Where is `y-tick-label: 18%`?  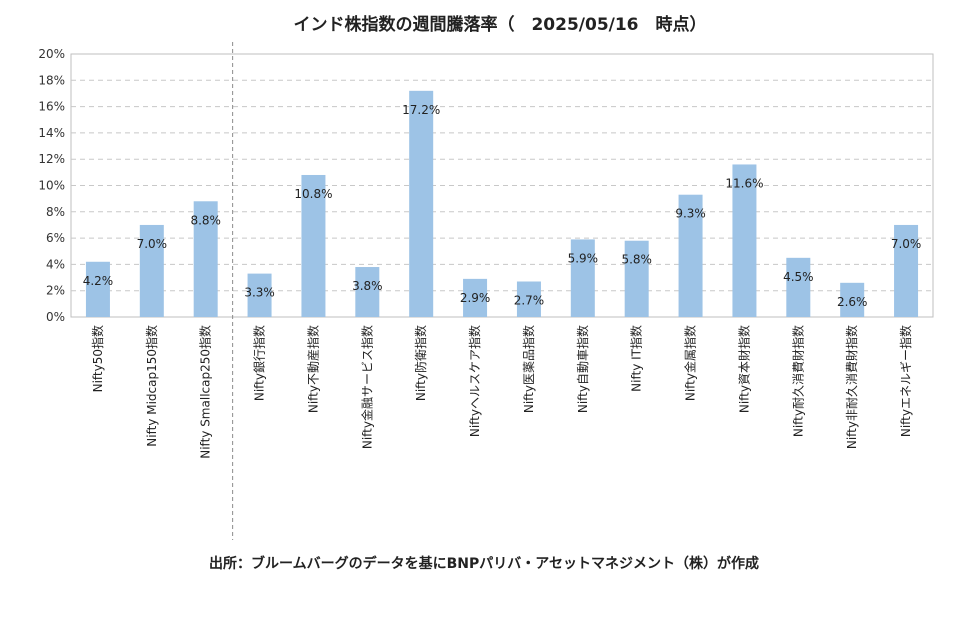 y-tick-label: 18% is located at coordinates (51, 80).